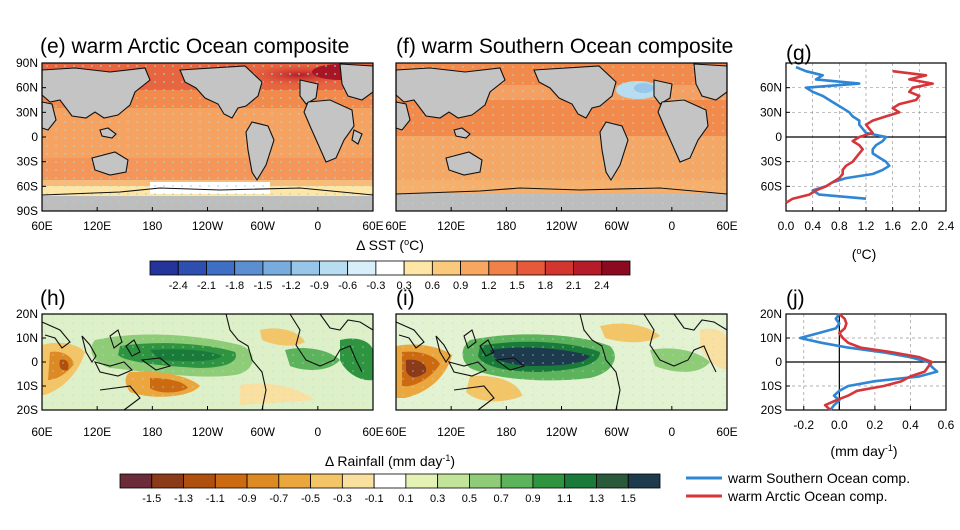 The image size is (960, 530). I want to click on panel-h-ytick-label: 20N, so click(27, 314).